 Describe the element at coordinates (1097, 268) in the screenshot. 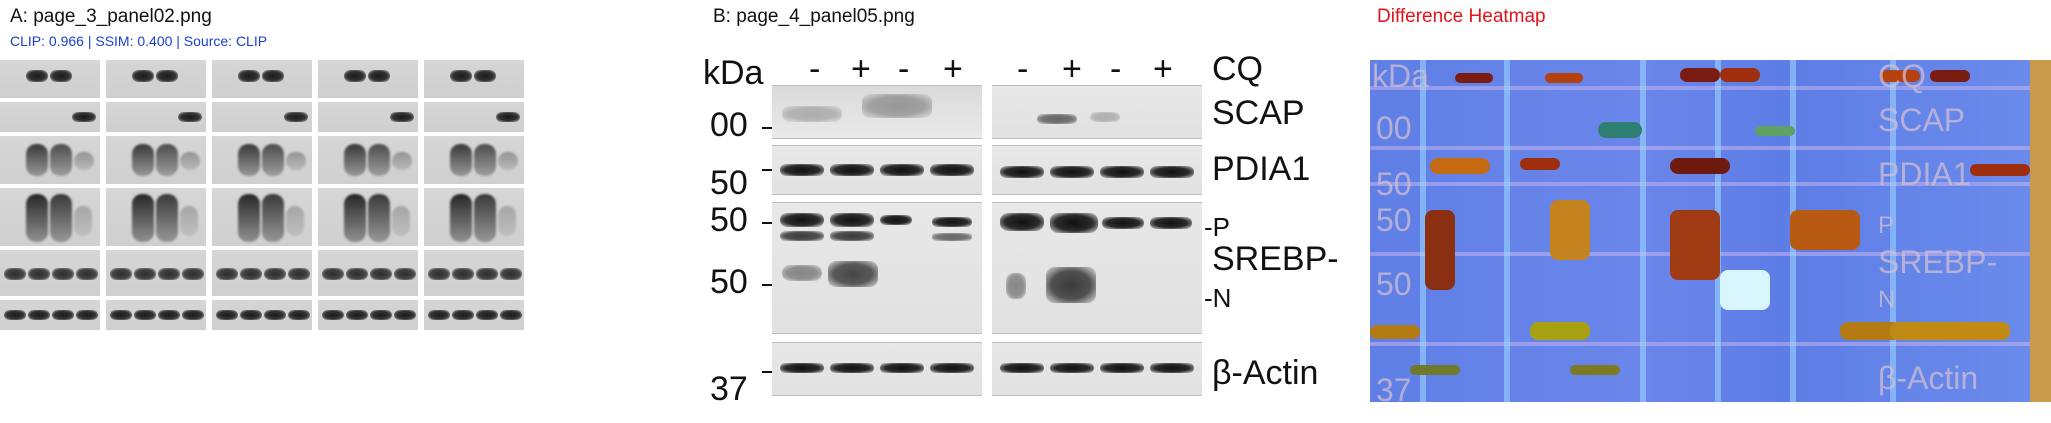

I see `blot-srebp-right` at that location.